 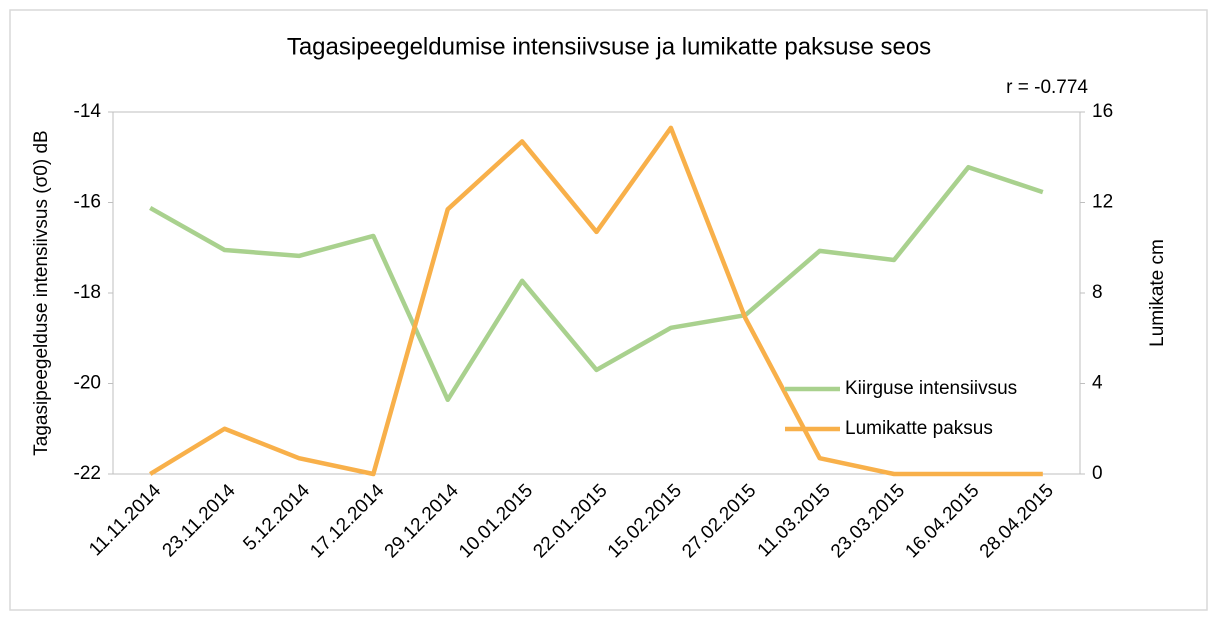 What do you see at coordinates (87, 473) in the screenshot?
I see `y-tick-label: -22` at bounding box center [87, 473].